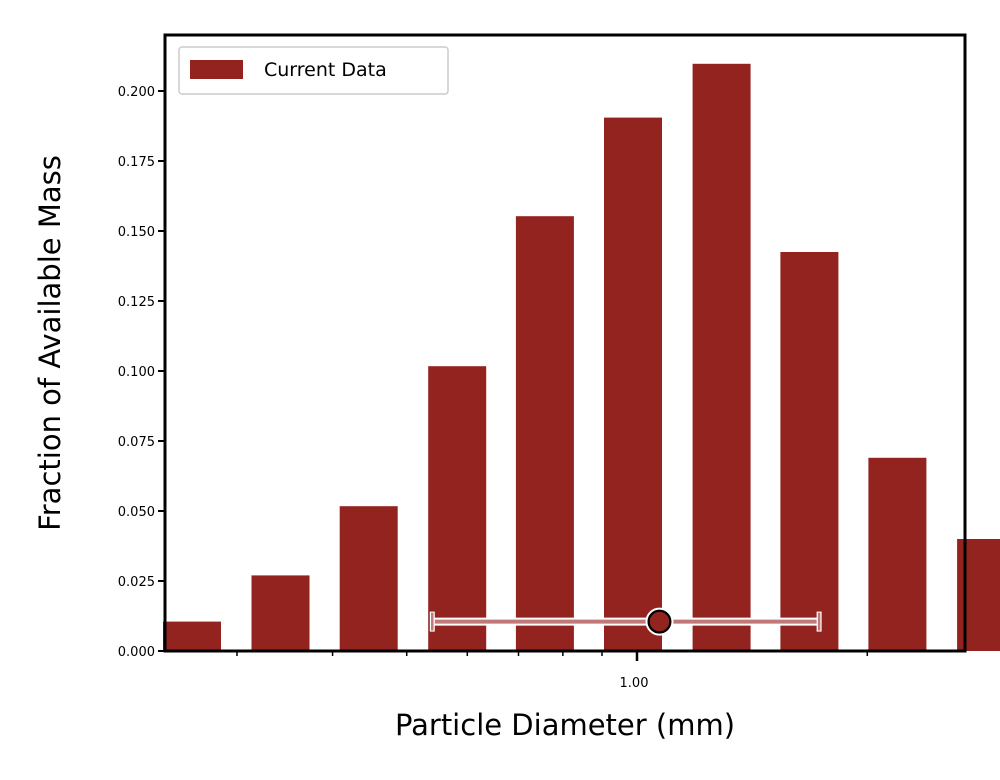 This screenshot has width=1000, height=780. I want to click on legend-swatch, so click(216, 69).